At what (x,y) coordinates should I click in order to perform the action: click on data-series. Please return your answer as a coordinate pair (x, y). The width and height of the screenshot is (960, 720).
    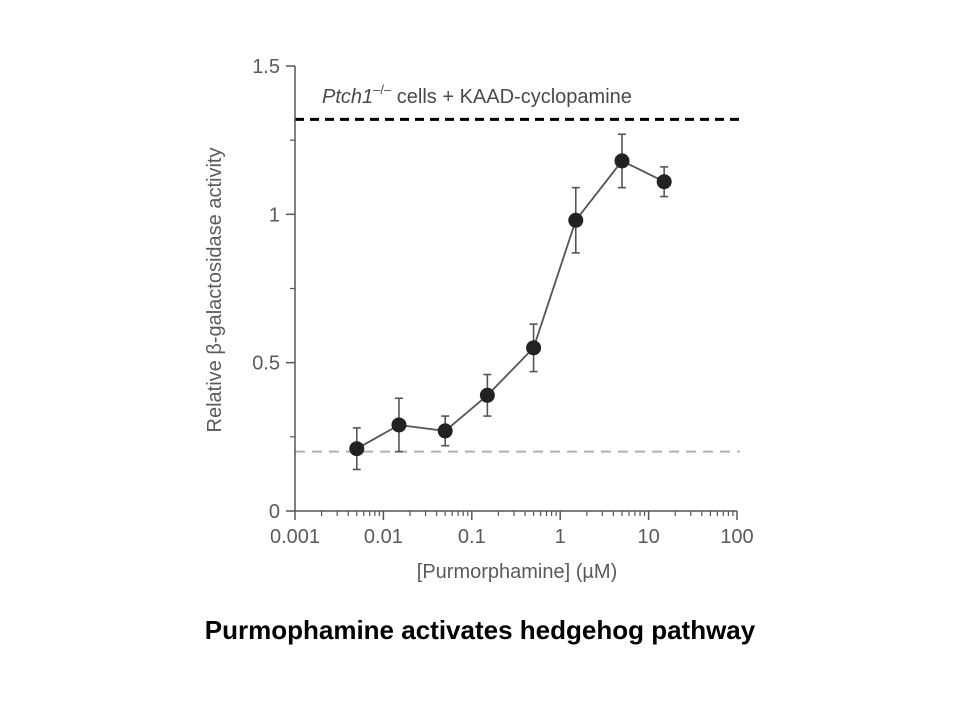
    Looking at the image, I should click on (510, 304).